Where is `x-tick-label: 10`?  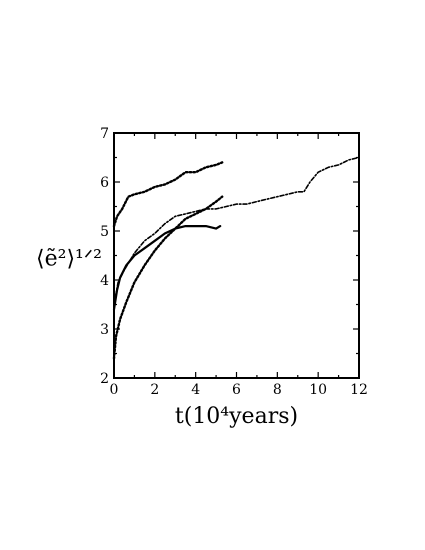 x-tick-label: 10 is located at coordinates (318, 390).